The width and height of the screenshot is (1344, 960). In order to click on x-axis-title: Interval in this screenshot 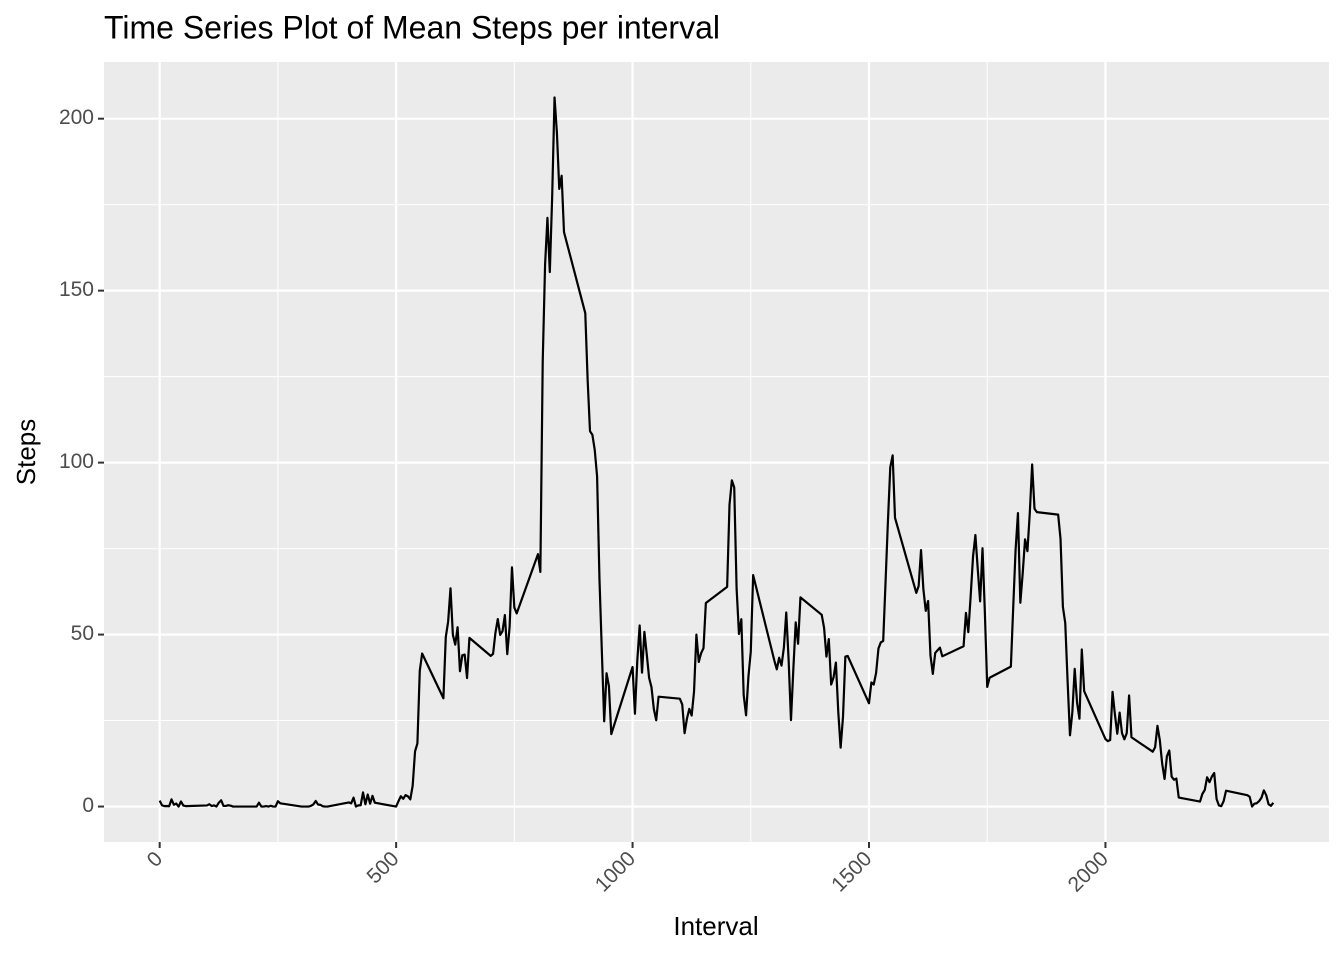, I will do `click(715, 926)`.